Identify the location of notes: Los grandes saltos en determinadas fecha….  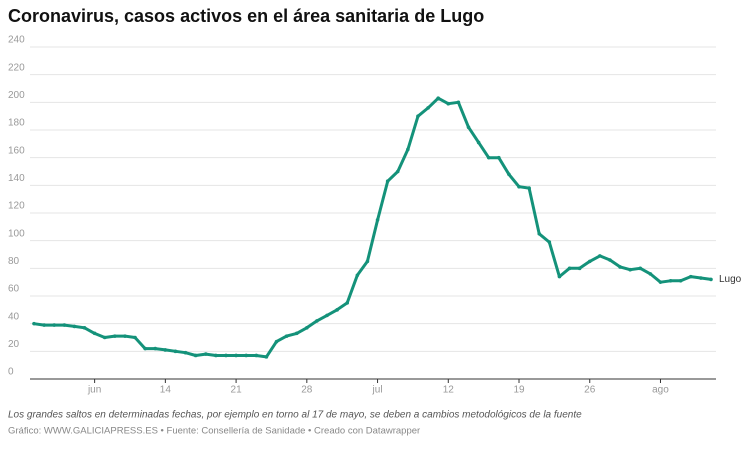
(295, 415).